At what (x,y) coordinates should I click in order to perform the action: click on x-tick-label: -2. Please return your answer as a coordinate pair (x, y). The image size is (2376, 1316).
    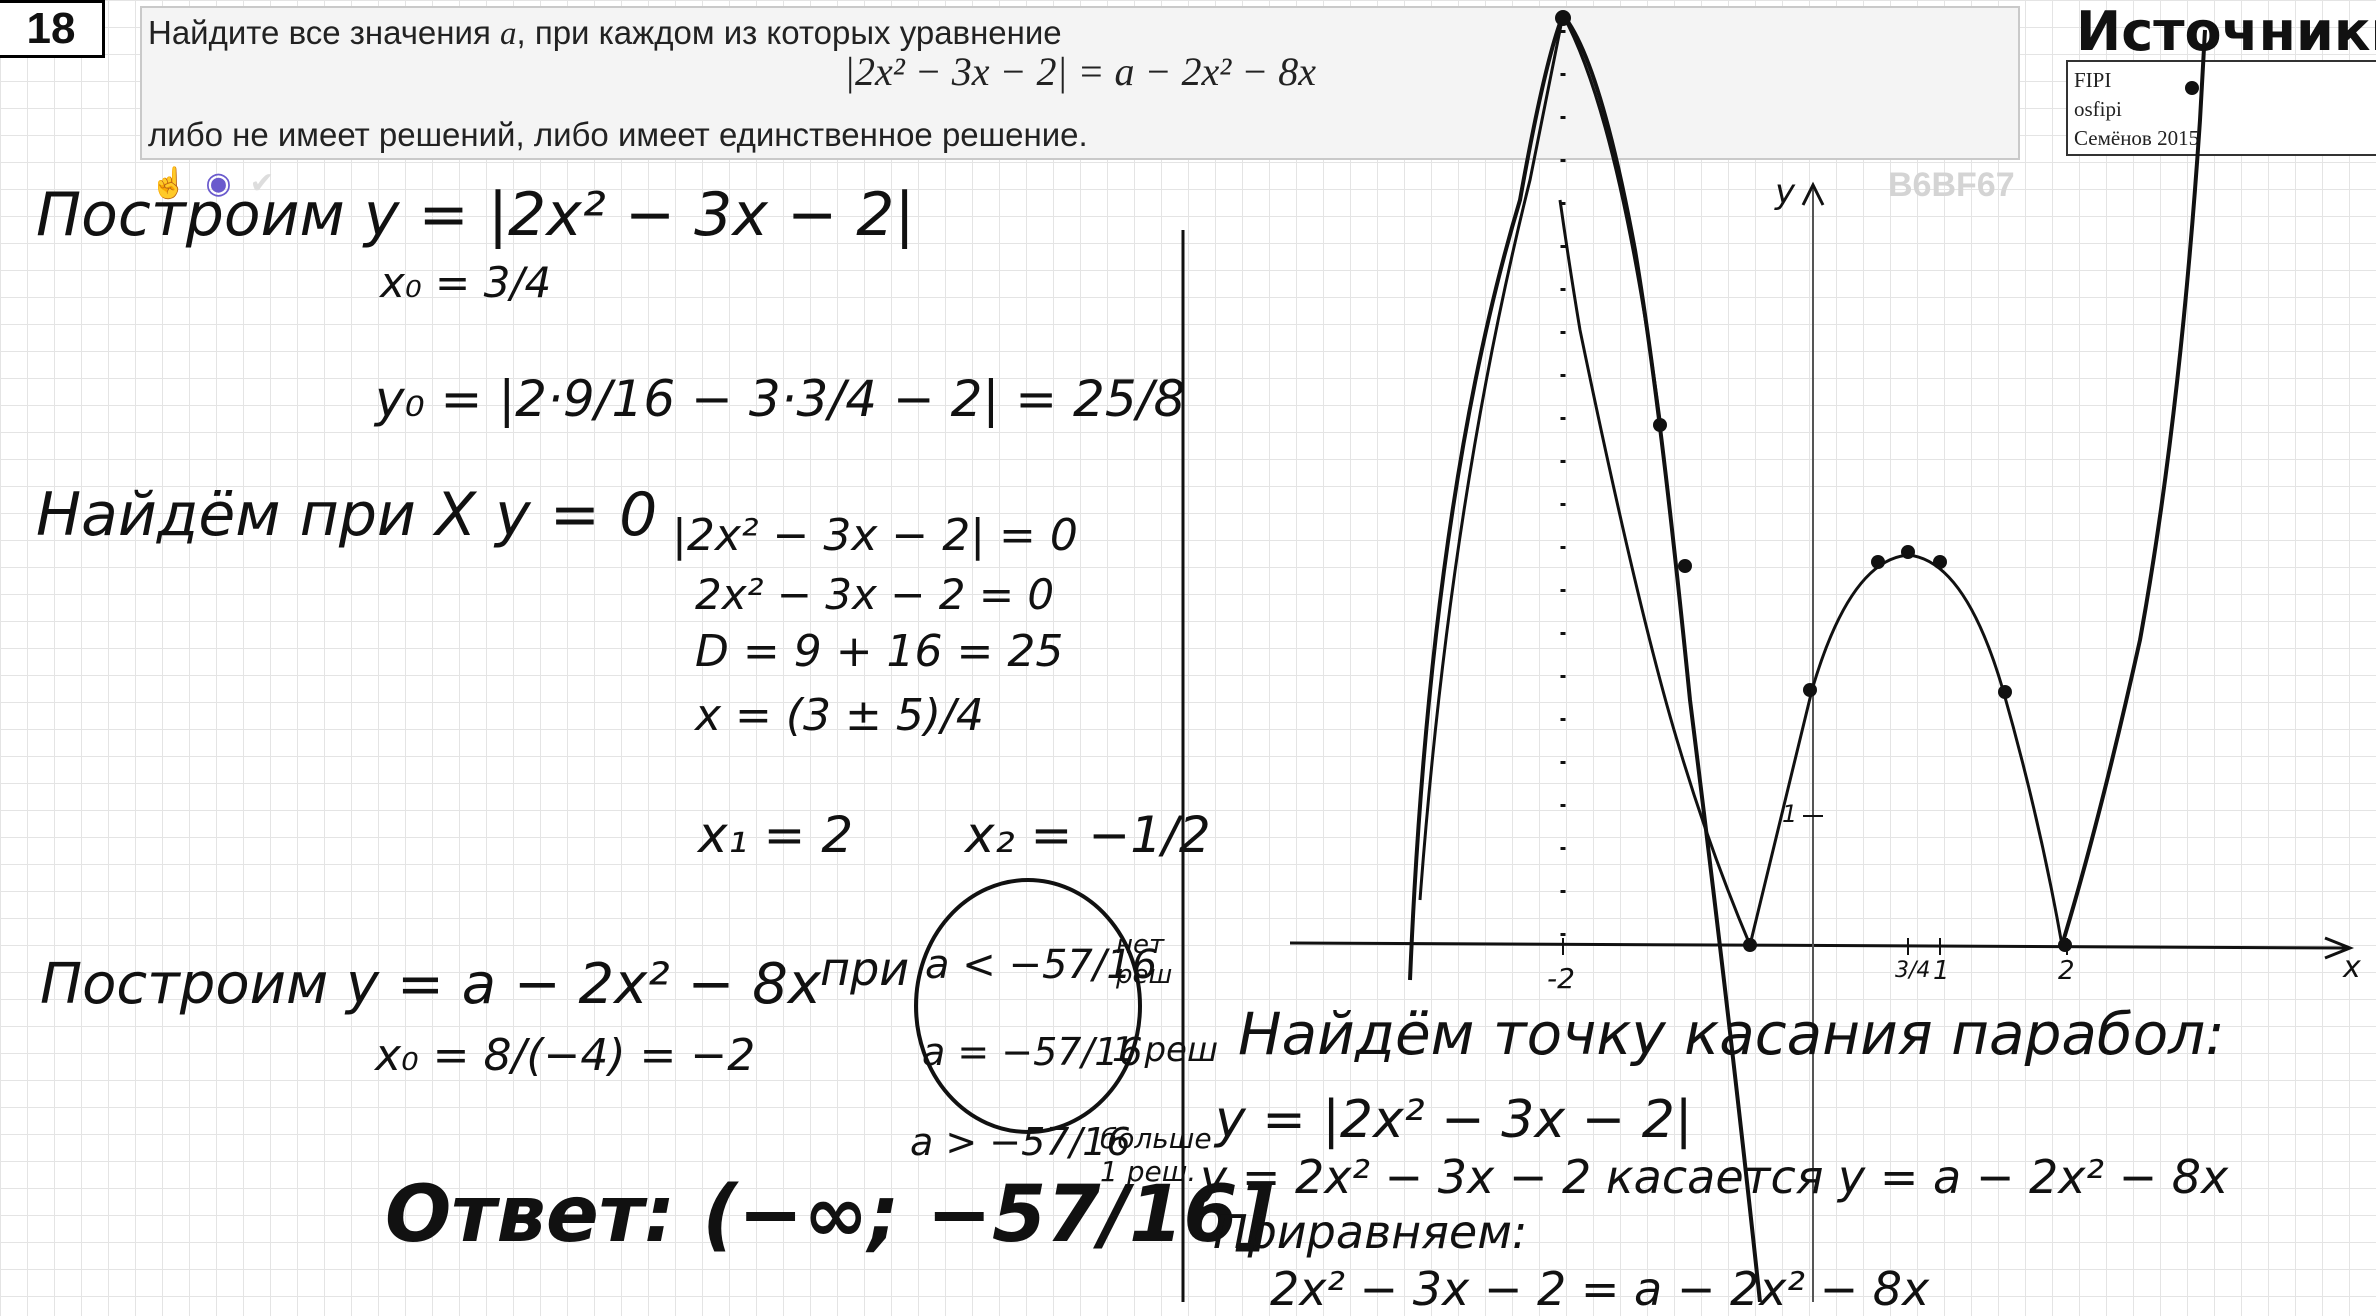
    Looking at the image, I should click on (1561, 978).